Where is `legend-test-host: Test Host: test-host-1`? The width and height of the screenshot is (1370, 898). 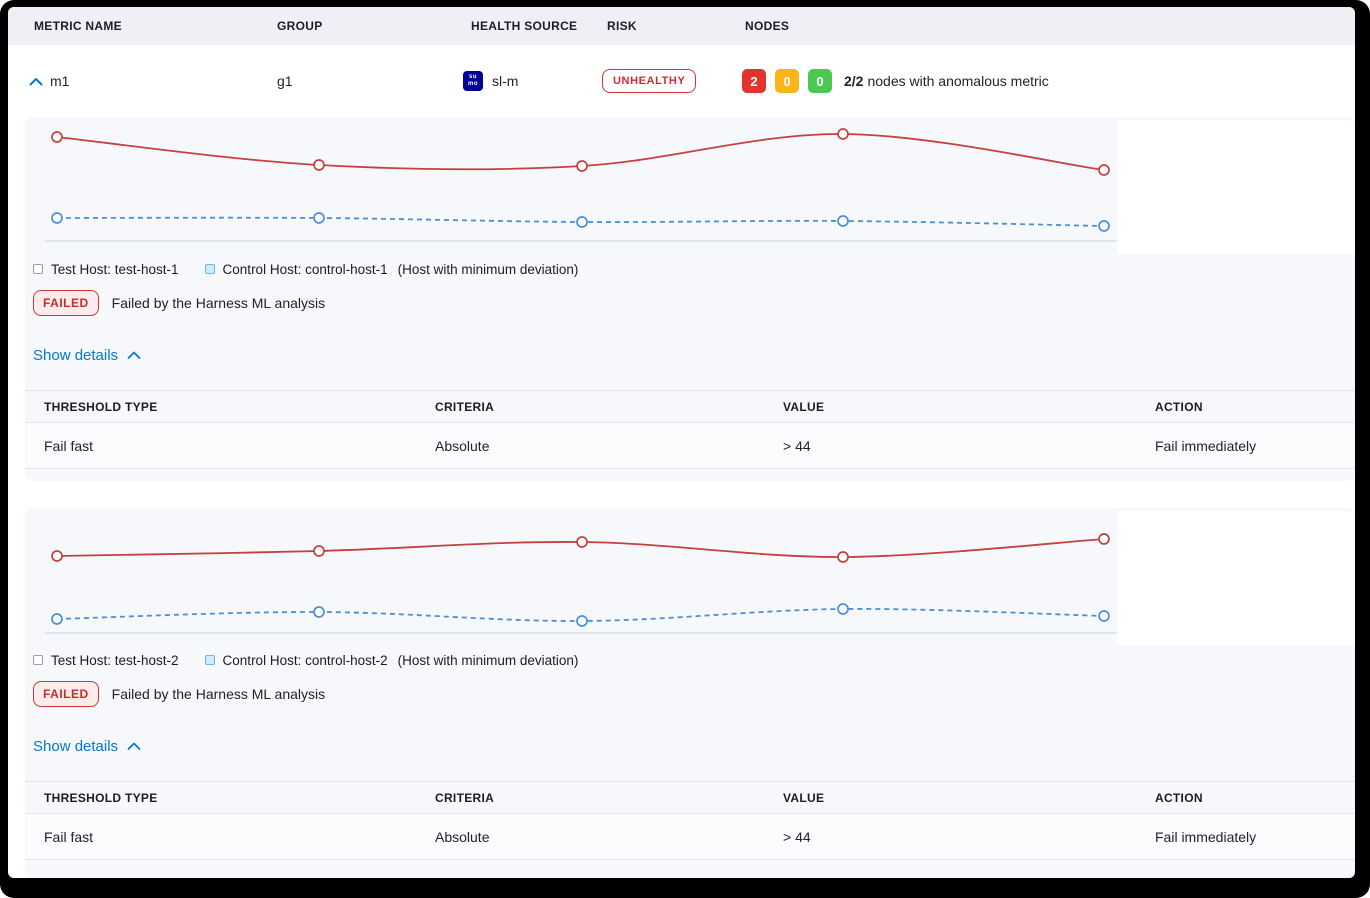
legend-test-host: Test Host: test-host-1 is located at coordinates (106, 269).